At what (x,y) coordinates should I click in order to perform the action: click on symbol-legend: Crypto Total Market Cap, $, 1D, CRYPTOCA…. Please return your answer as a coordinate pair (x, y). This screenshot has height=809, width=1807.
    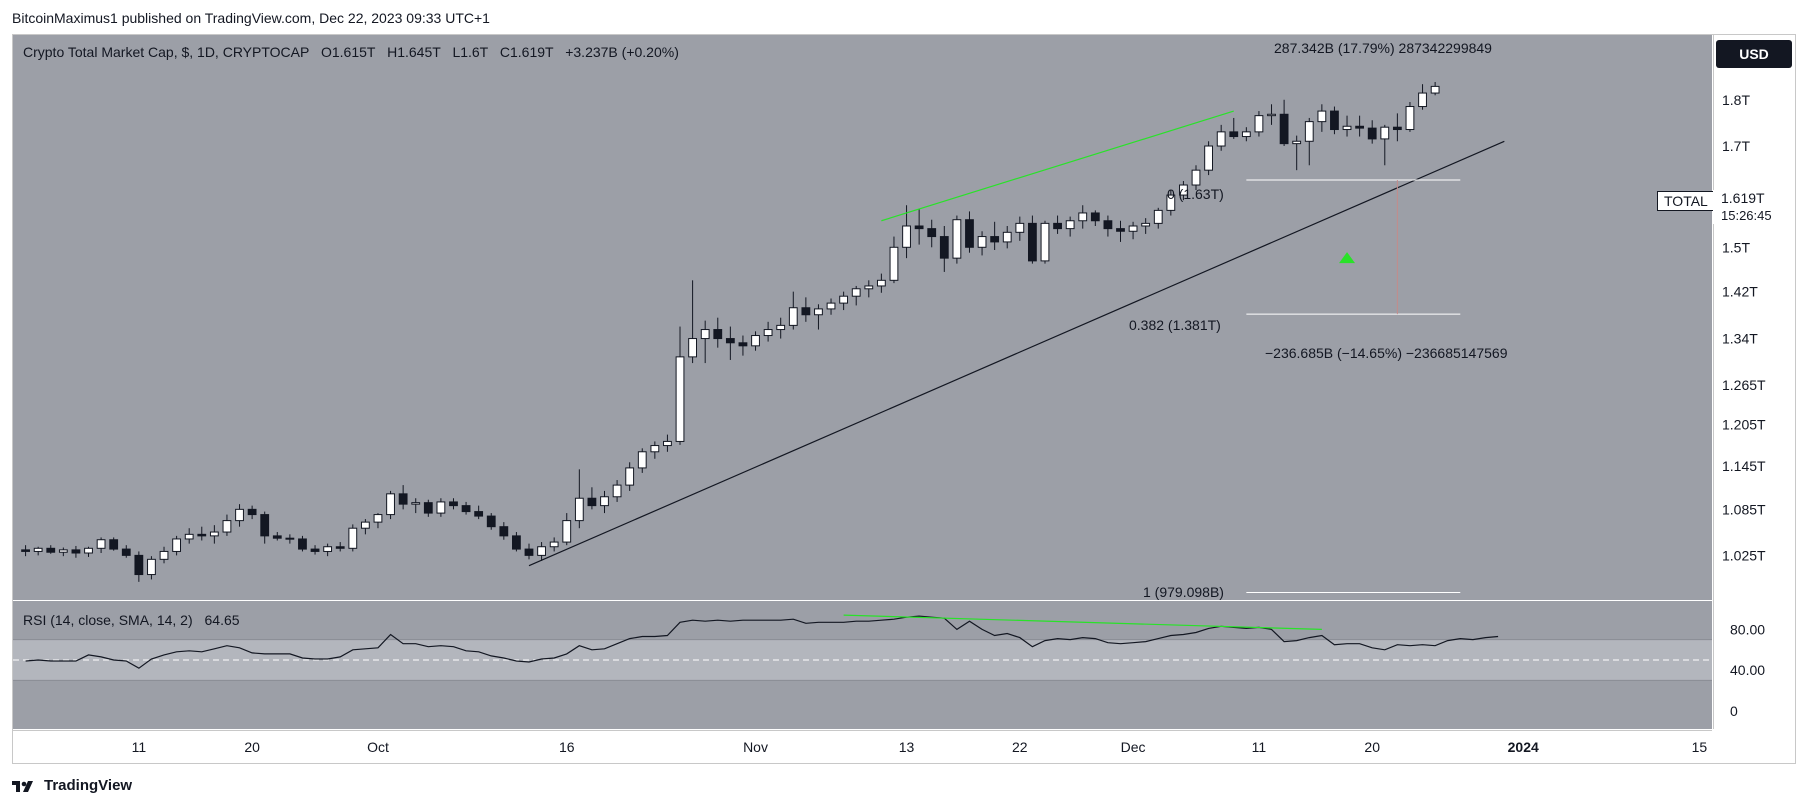
    Looking at the image, I should click on (351, 52).